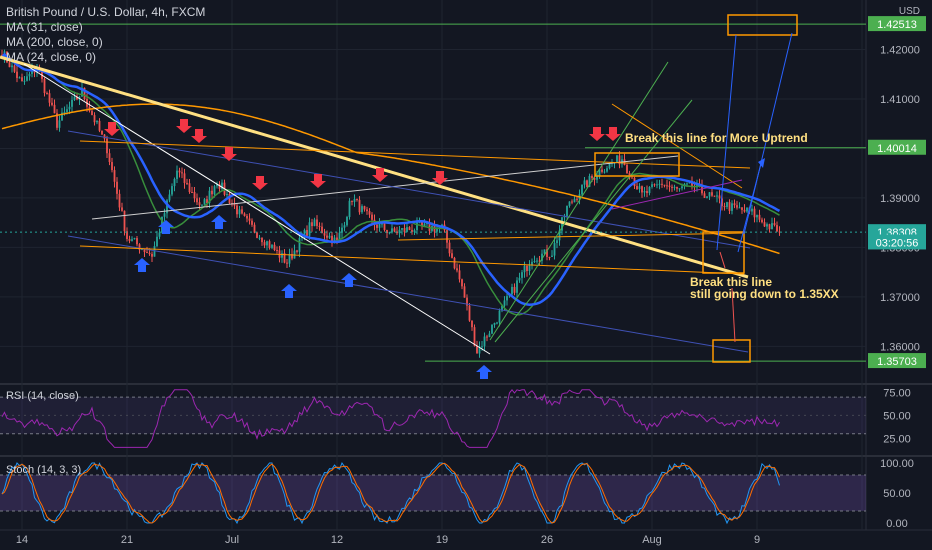  Describe the element at coordinates (412, 260) in the screenshot. I see `orange-channel-lower` at that location.